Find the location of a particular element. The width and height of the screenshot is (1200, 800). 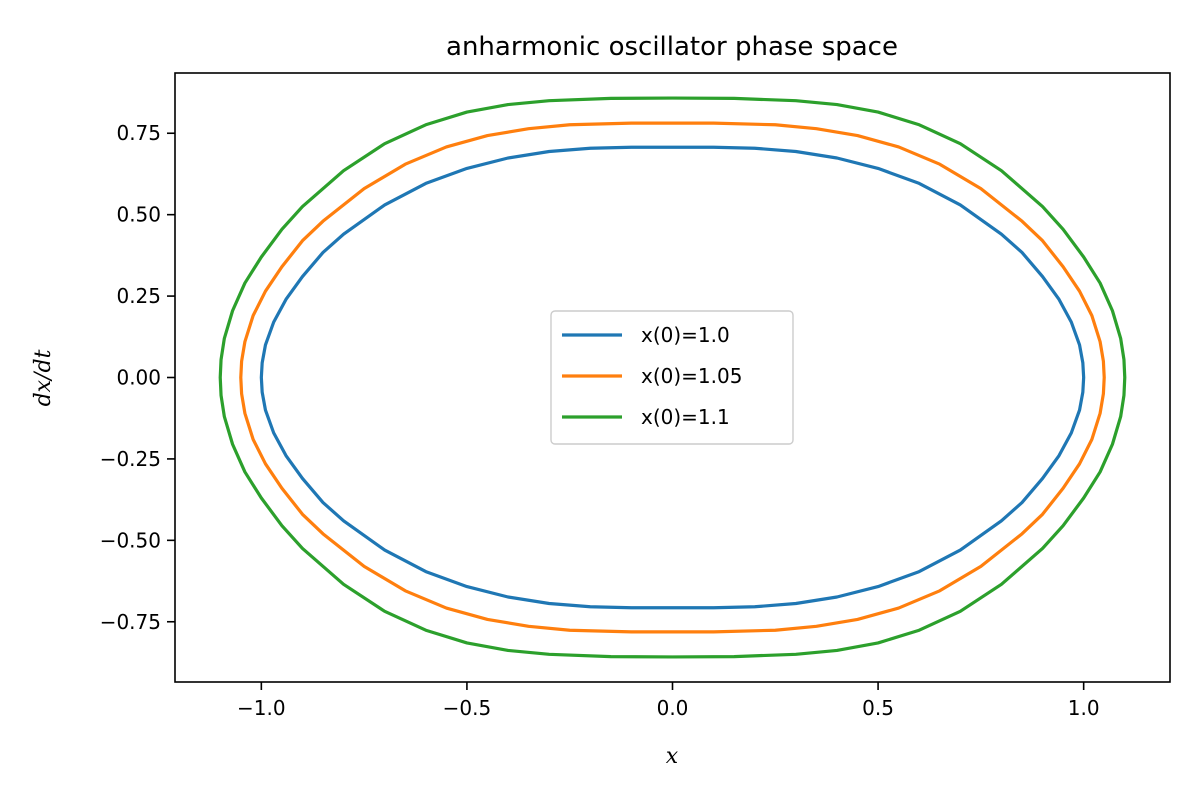

legend: x(0)=1.0 x(0)=1.05 x(0)=1.1 is located at coordinates (672, 377).